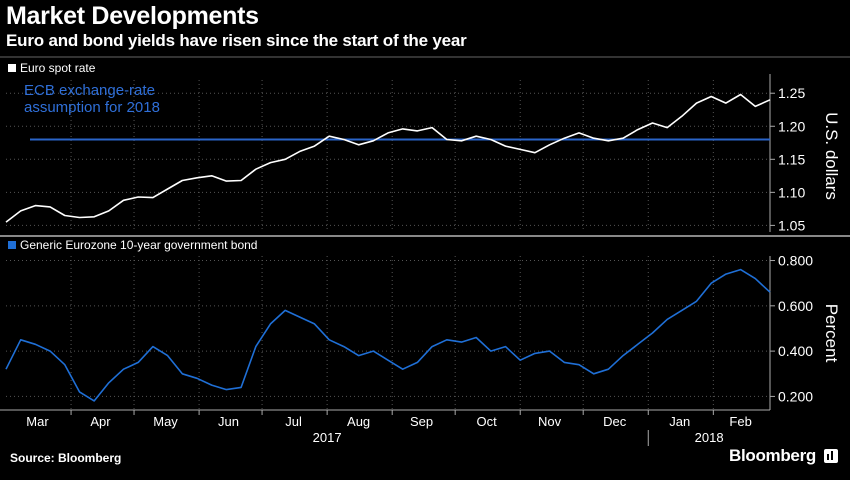 The height and width of the screenshot is (480, 850). What do you see at coordinates (550, 421) in the screenshot?
I see `x-tick-label: Nov` at bounding box center [550, 421].